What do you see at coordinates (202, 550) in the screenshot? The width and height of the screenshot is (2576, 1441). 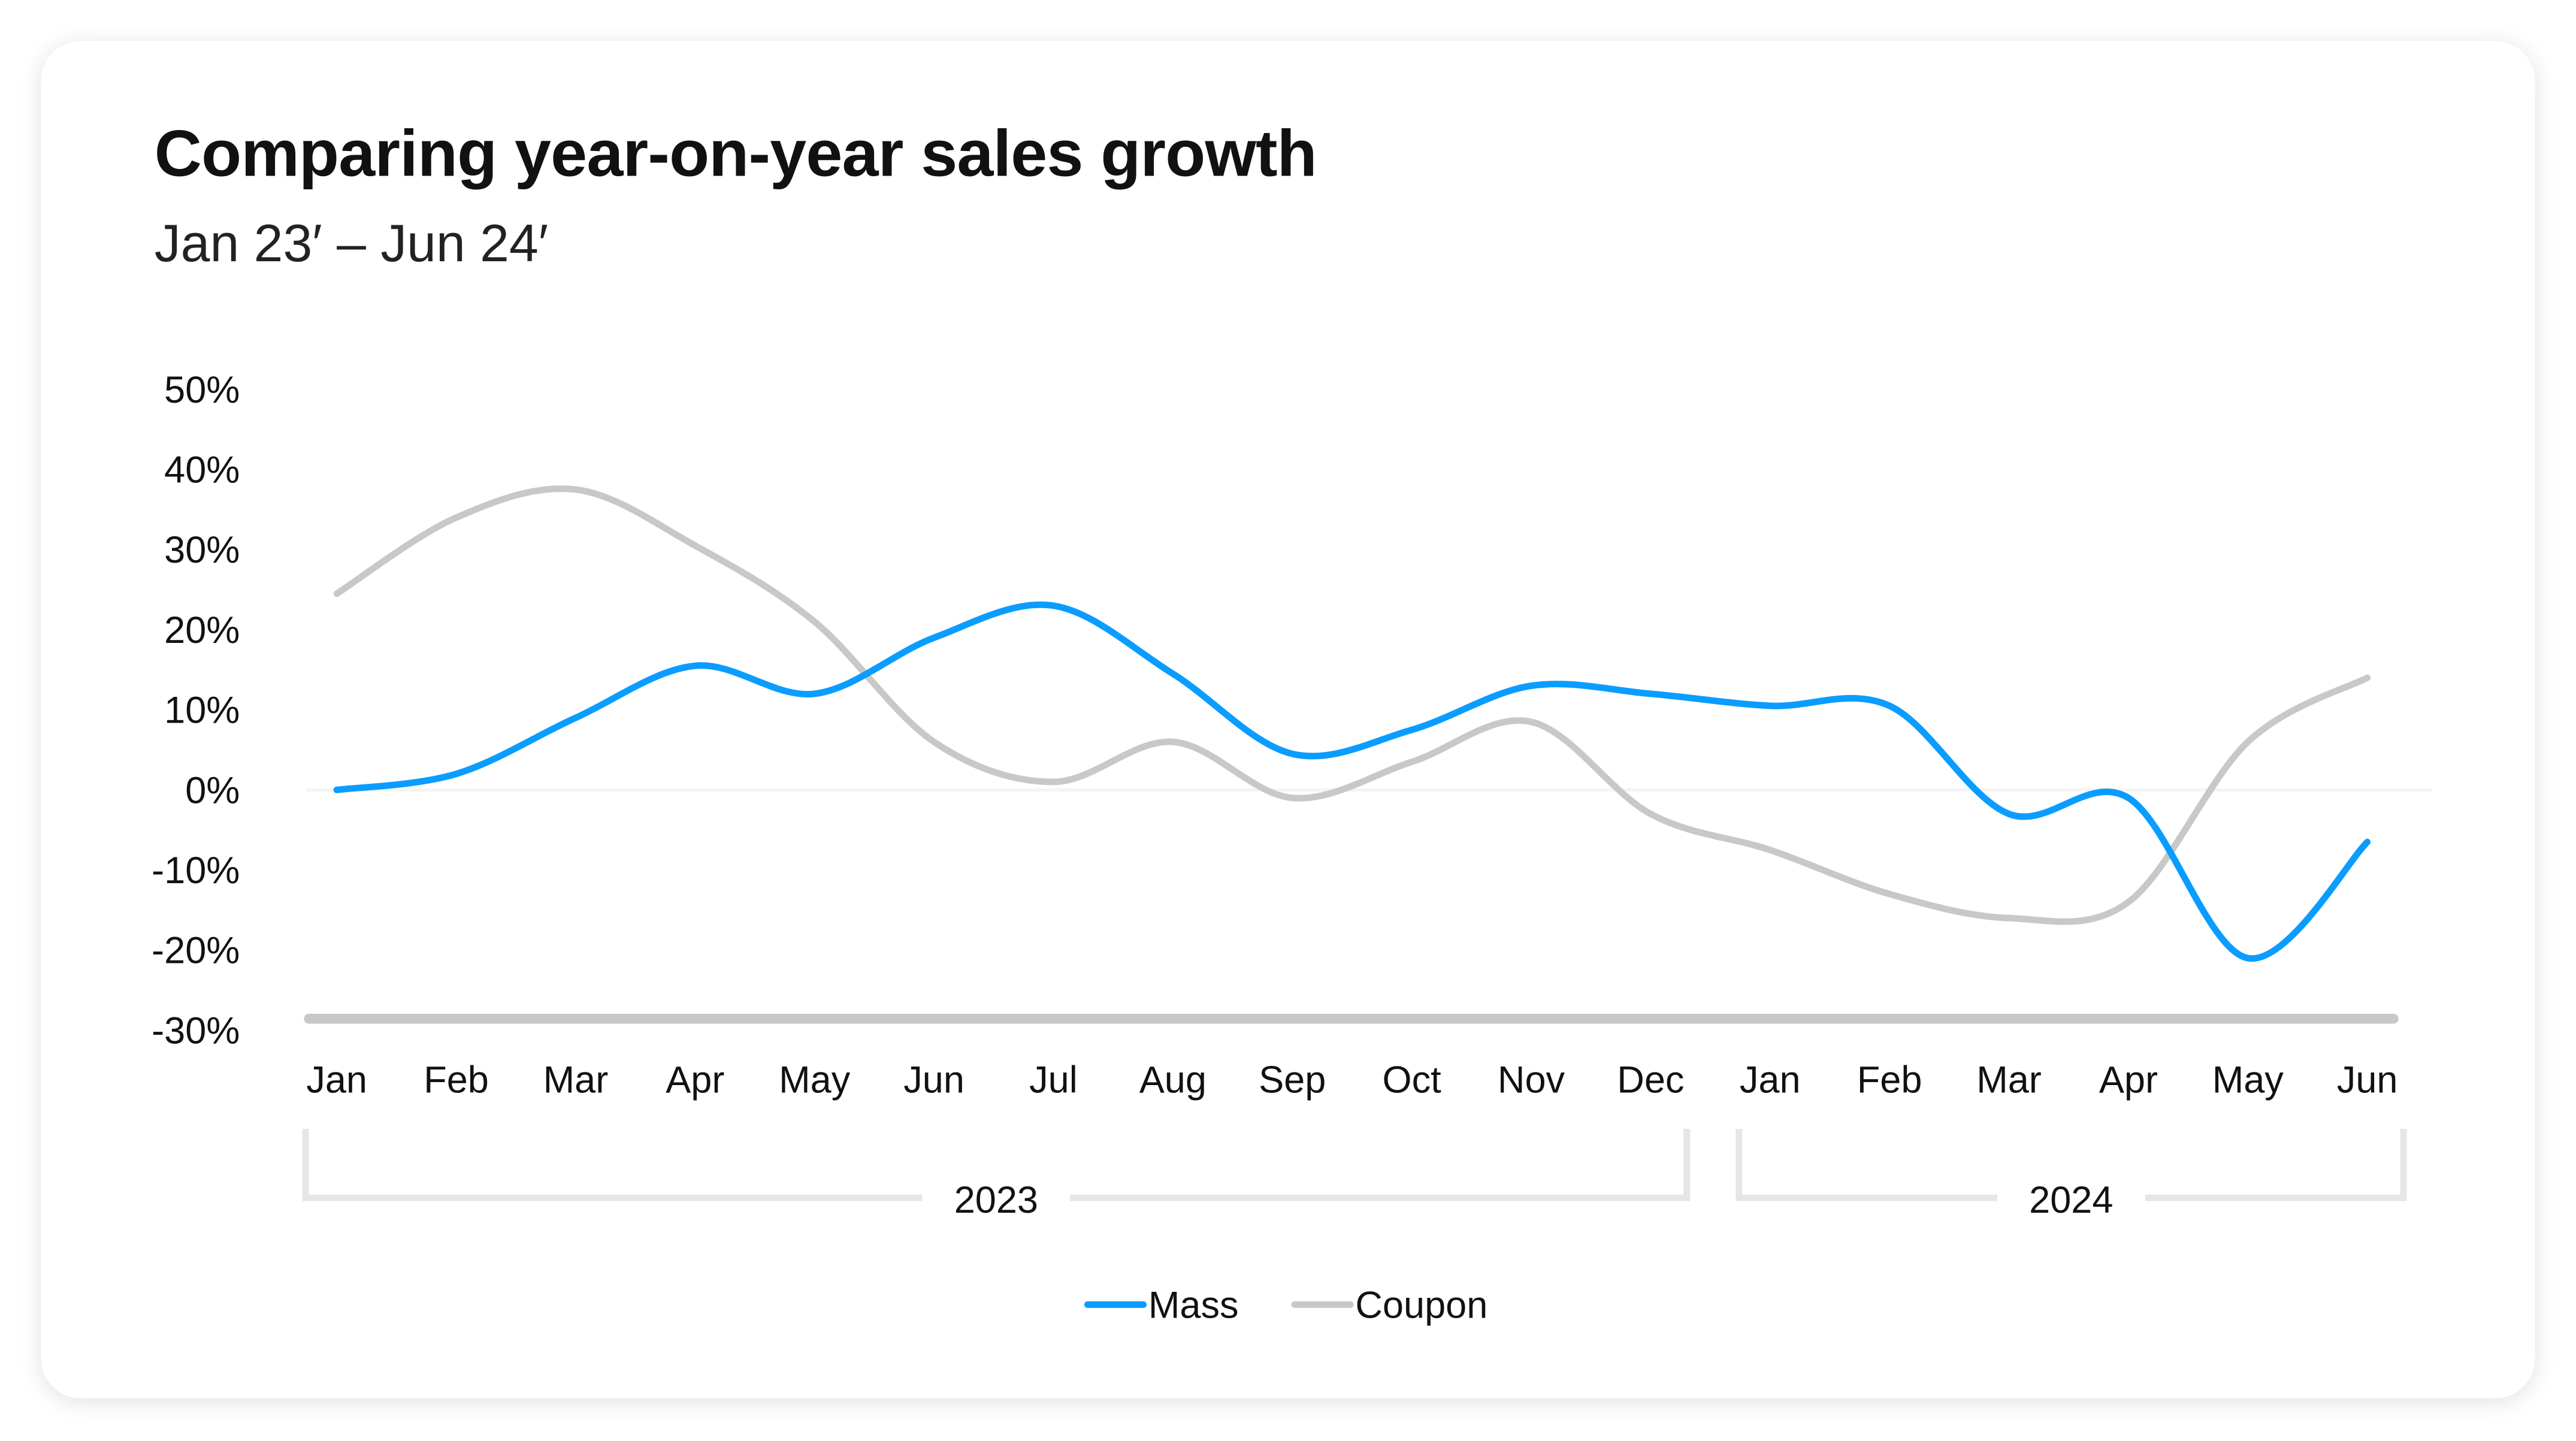 I see `y-tick-label: 30%` at bounding box center [202, 550].